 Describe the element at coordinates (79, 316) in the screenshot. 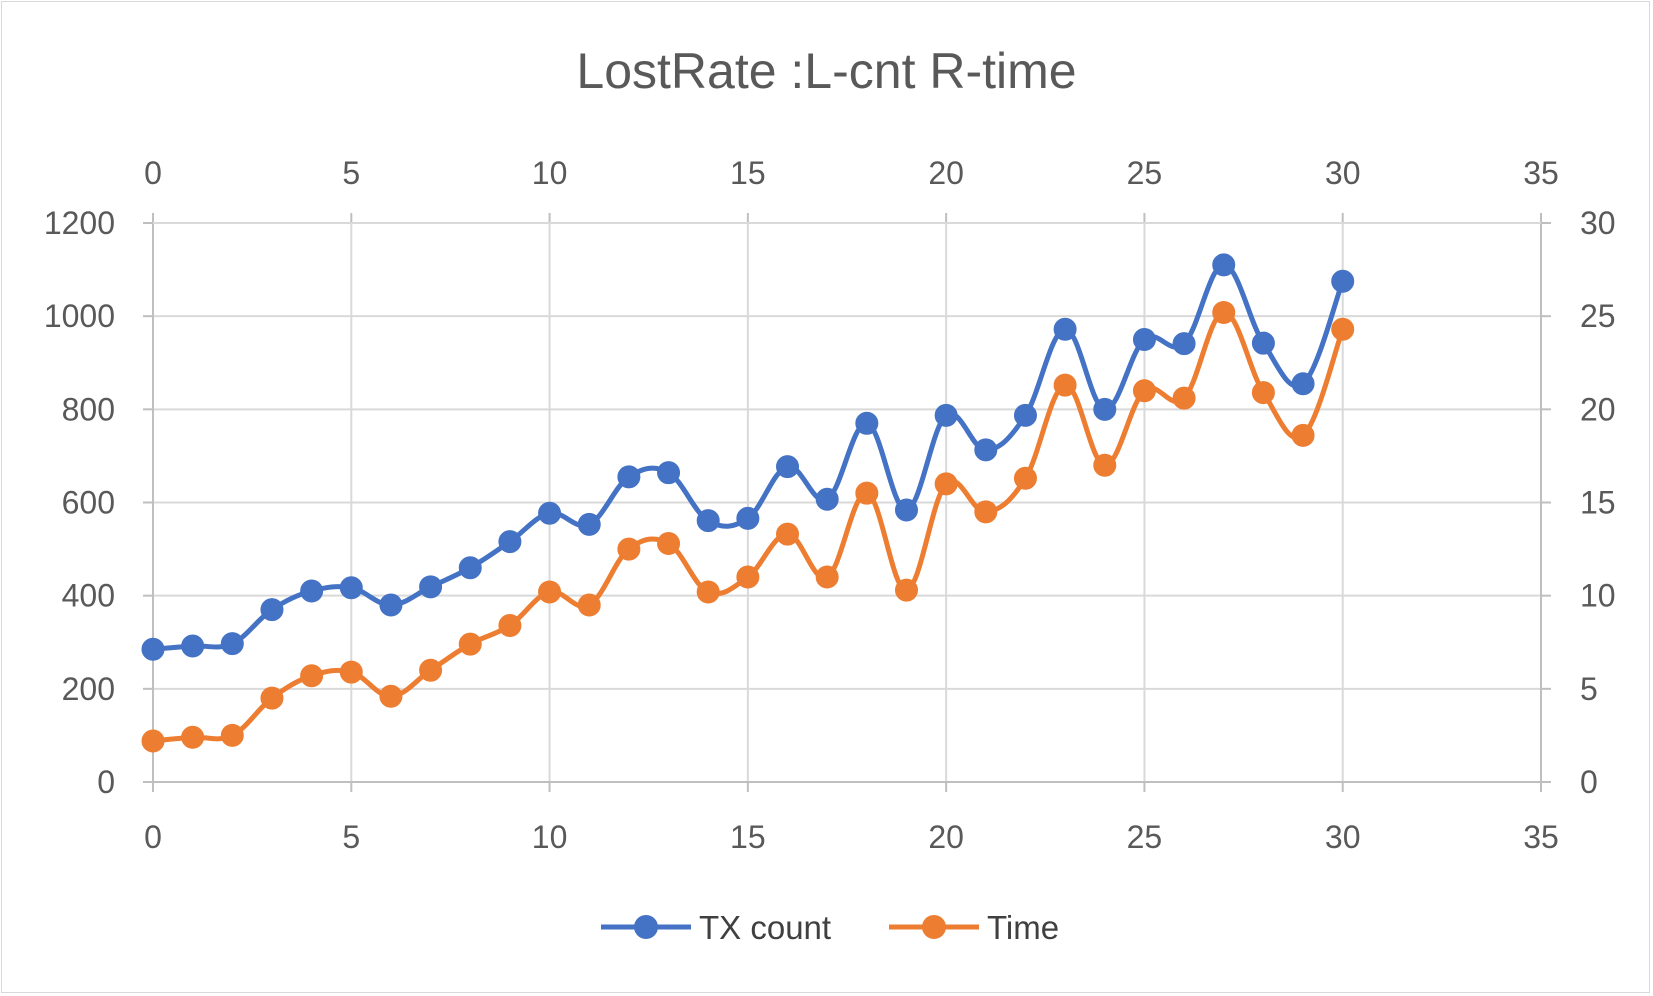

I see `y-left-tick-label: 1000` at that location.